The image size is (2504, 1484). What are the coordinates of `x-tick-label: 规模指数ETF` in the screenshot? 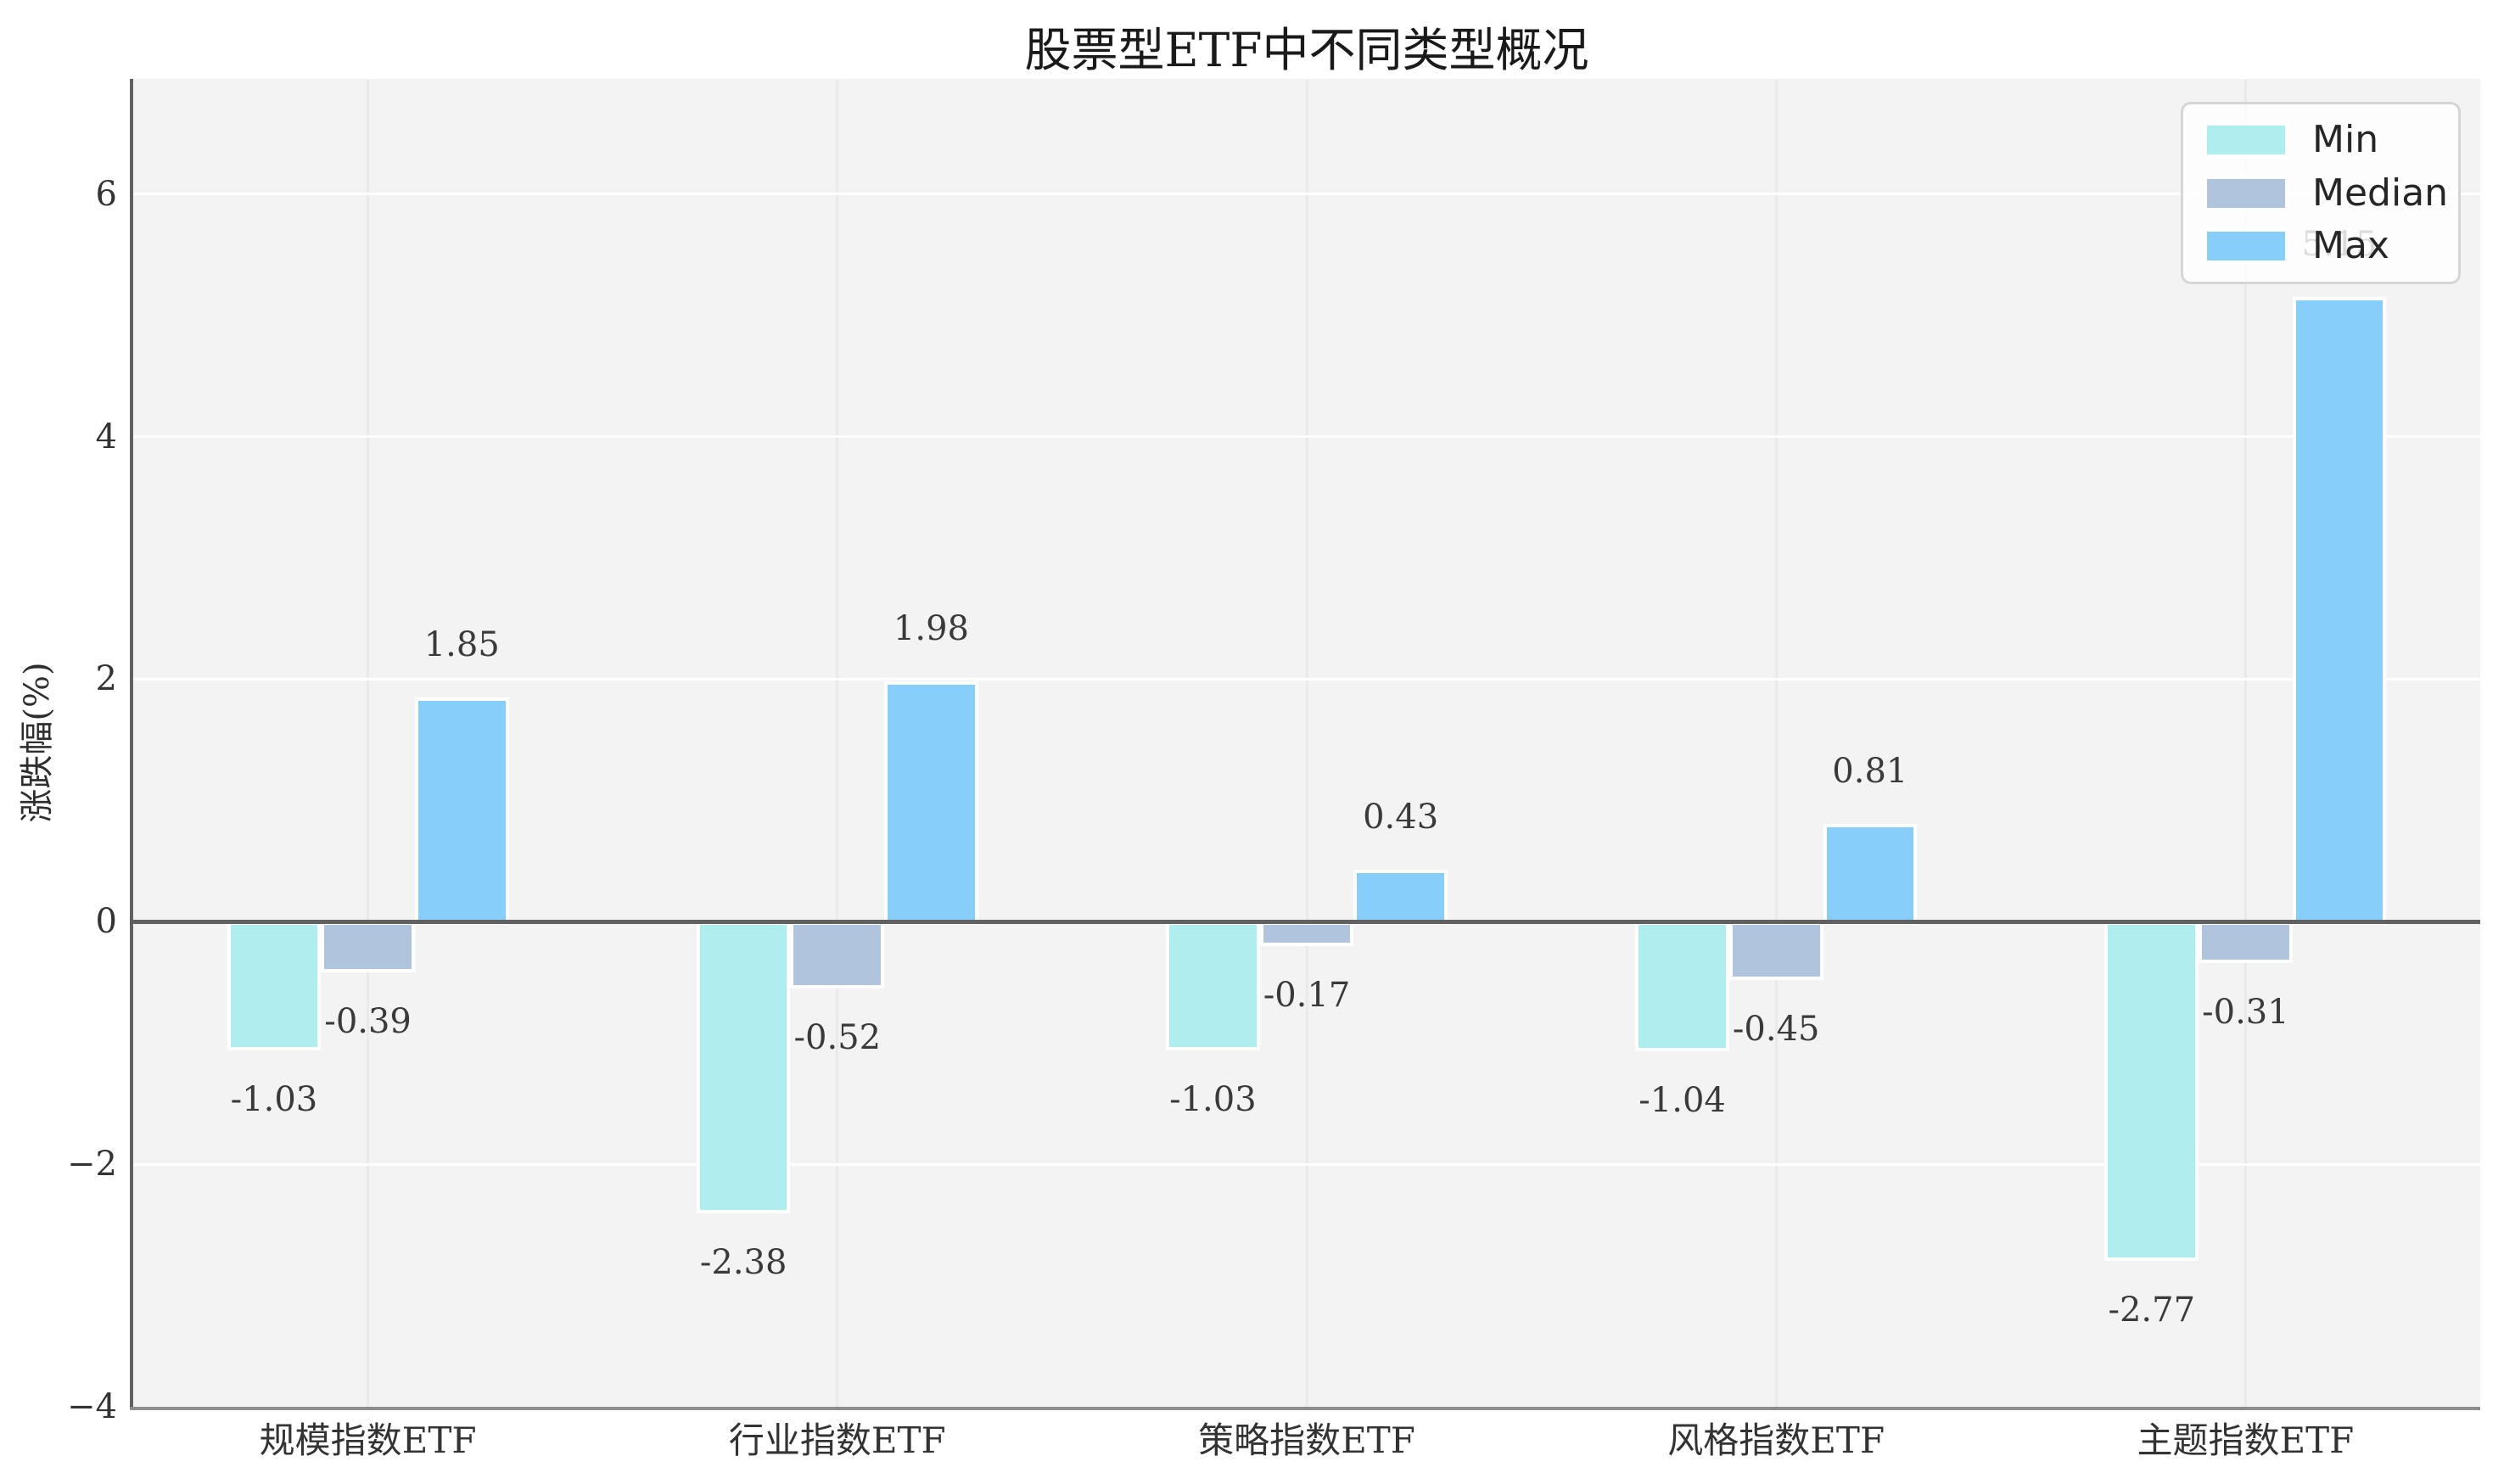 It's located at (368, 1440).